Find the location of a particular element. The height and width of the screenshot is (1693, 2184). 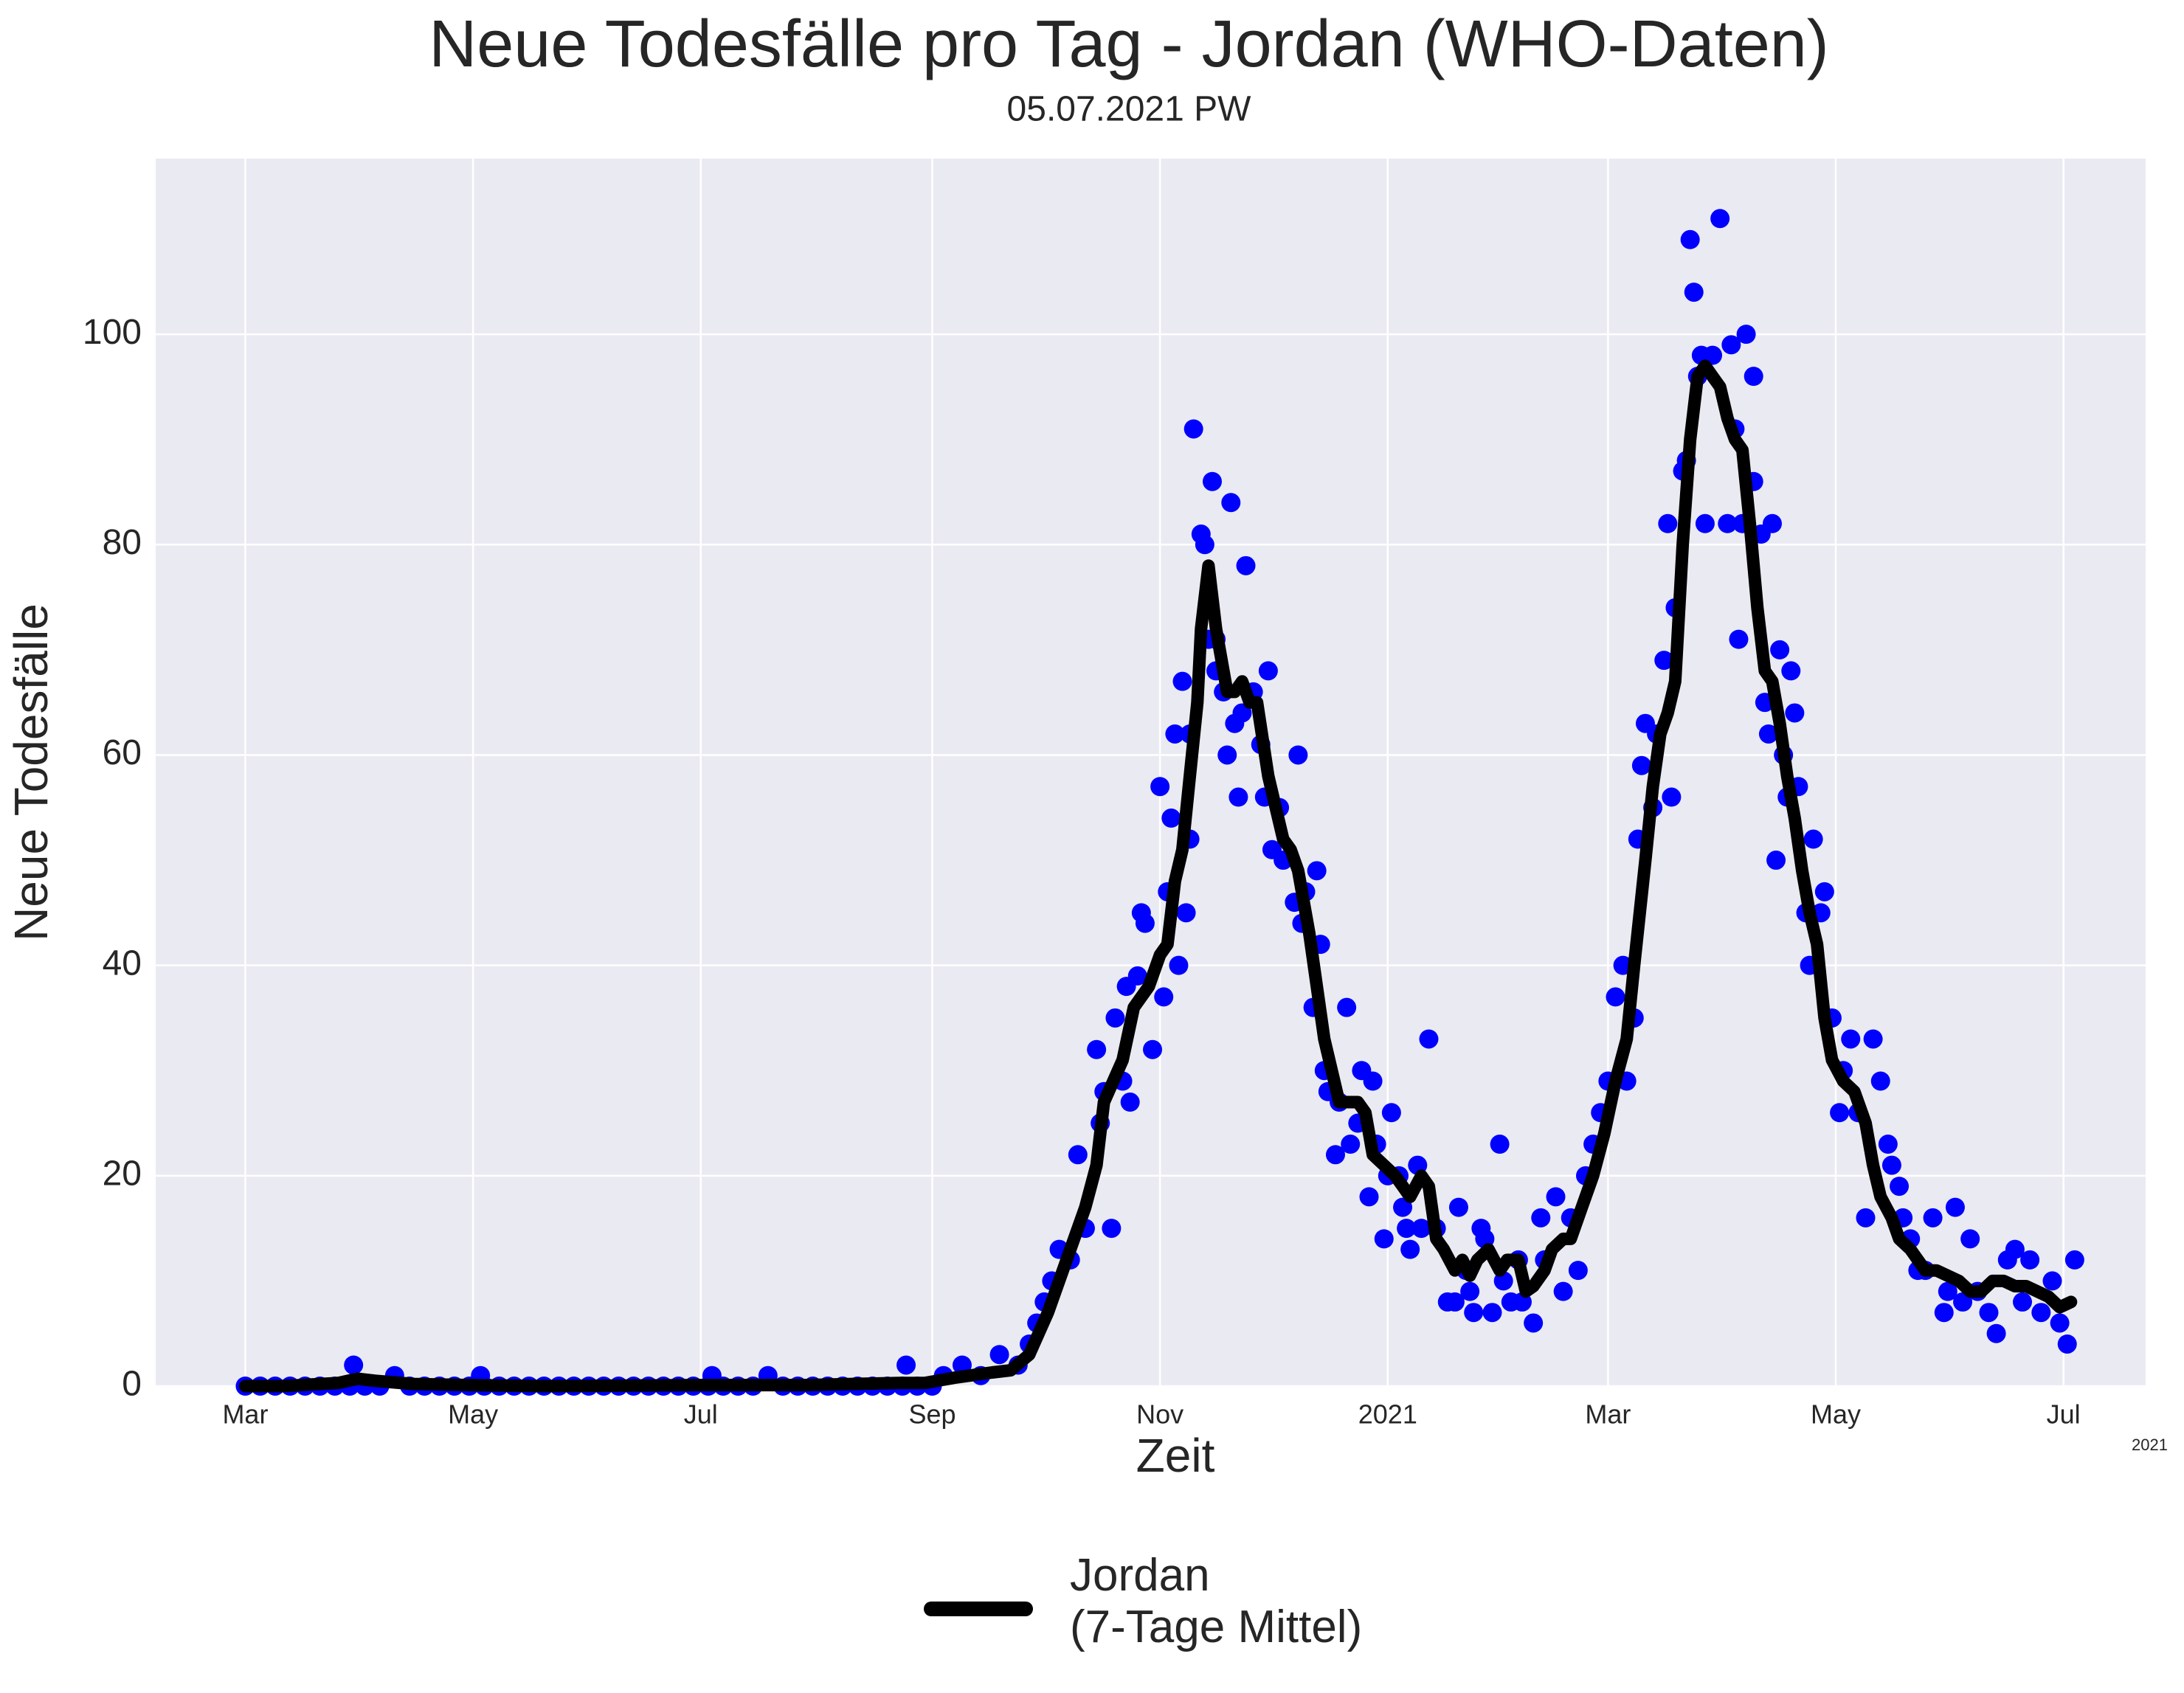

y-tick-label: 60 is located at coordinates (122, 752).